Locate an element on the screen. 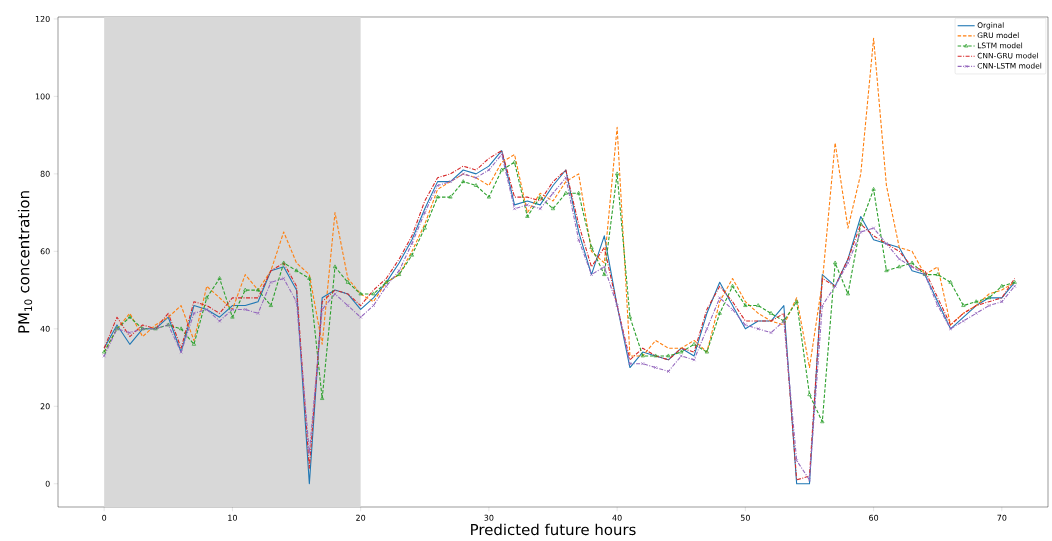  x-axis-title: Predicted future hours is located at coordinates (553, 529).